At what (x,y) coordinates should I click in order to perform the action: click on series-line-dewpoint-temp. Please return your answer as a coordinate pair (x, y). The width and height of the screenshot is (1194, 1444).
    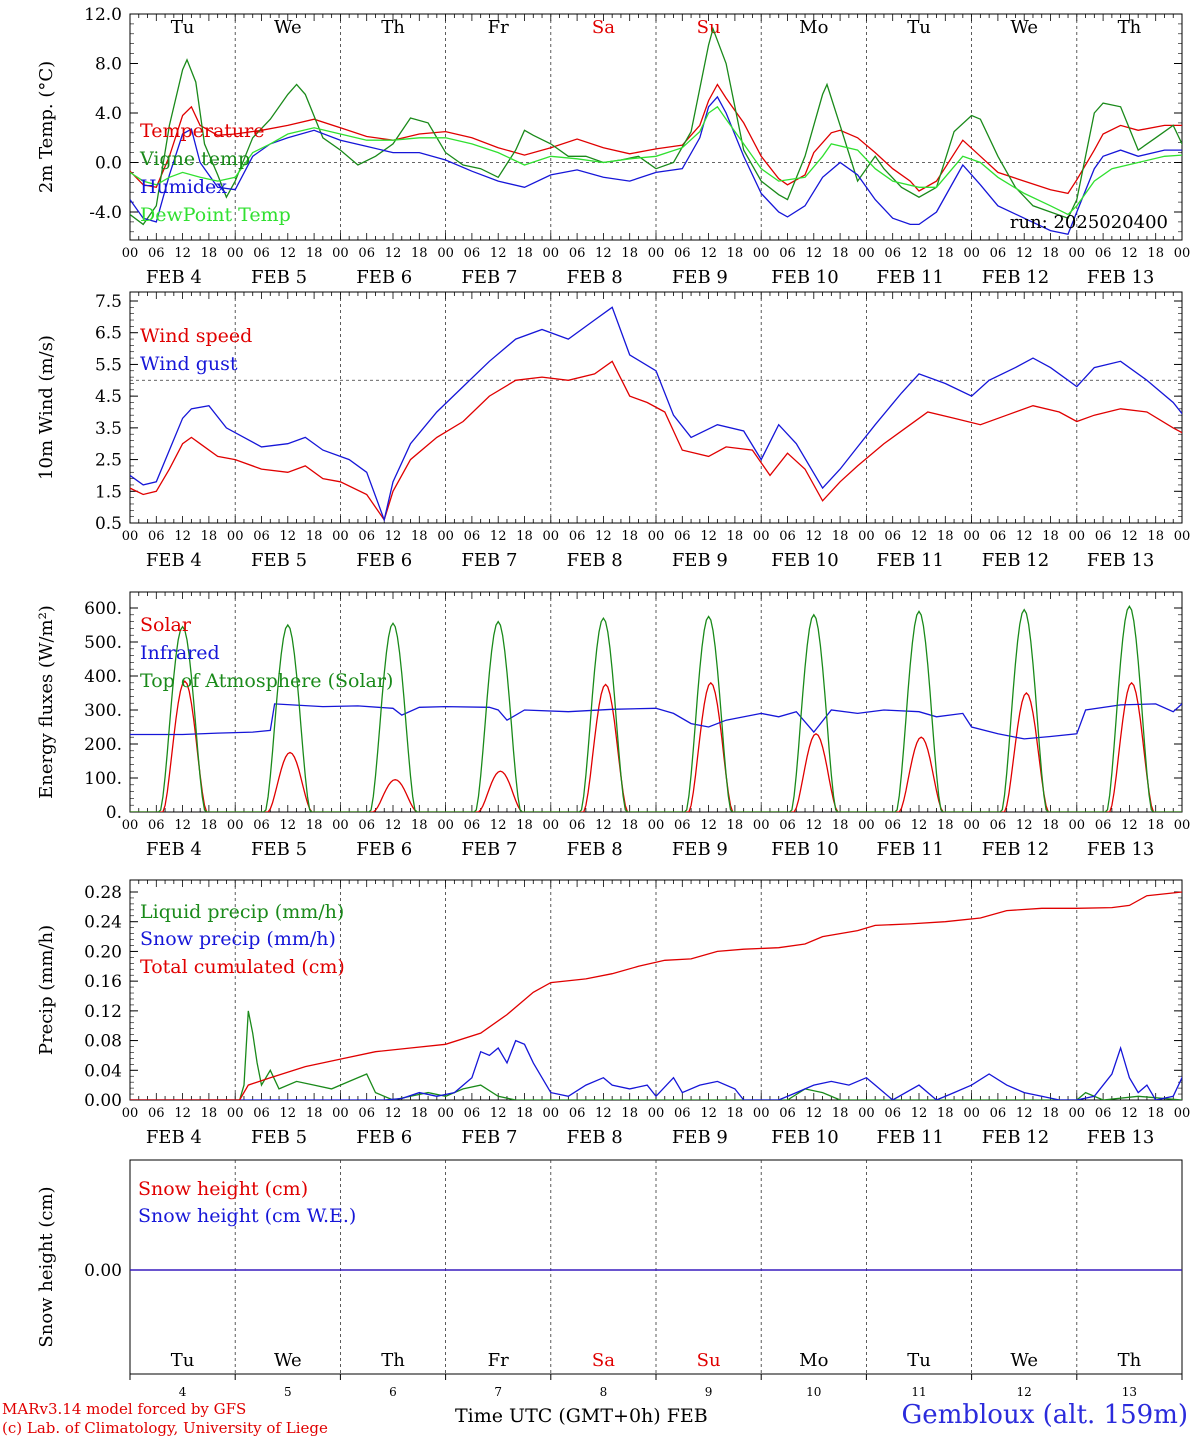
    Looking at the image, I should click on (656, 160).